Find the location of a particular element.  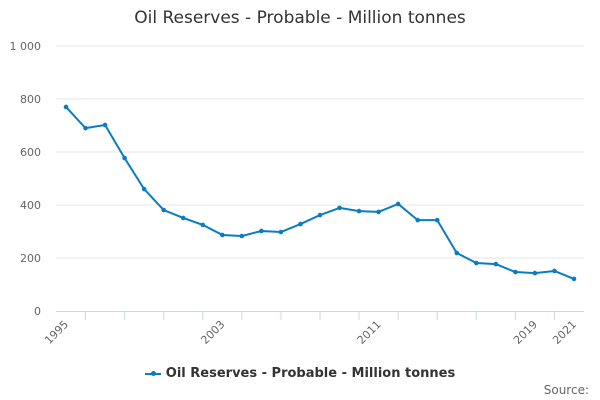

y-tick-label: 600 is located at coordinates (30, 152).